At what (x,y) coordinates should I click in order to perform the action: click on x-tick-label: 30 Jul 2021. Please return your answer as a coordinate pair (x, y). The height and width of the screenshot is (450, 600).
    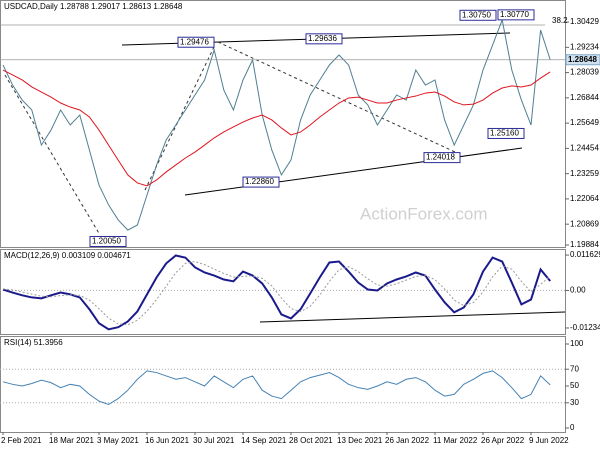
    Looking at the image, I should click on (214, 440).